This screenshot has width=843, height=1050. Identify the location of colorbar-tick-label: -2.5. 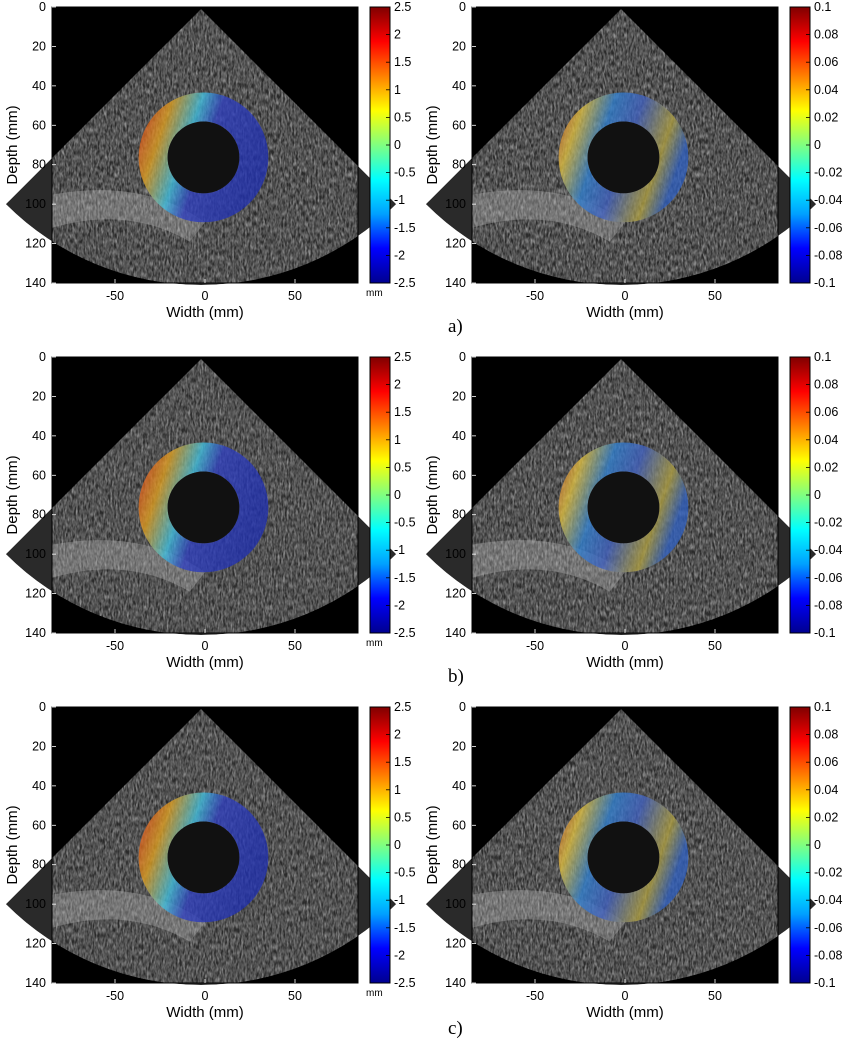
(405, 283).